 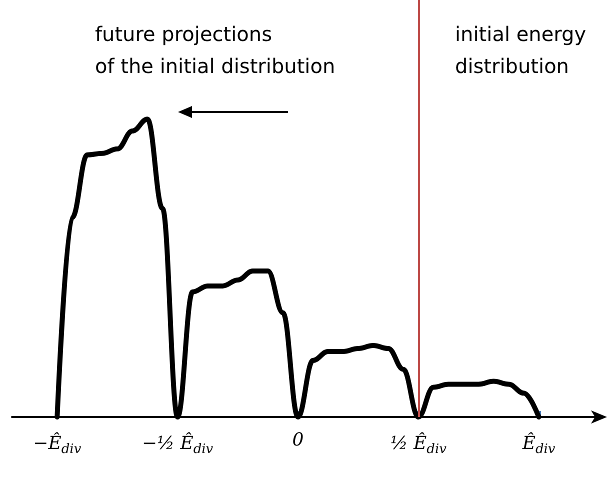 I want to click on x-tick-label: 0, so click(x=298, y=440).